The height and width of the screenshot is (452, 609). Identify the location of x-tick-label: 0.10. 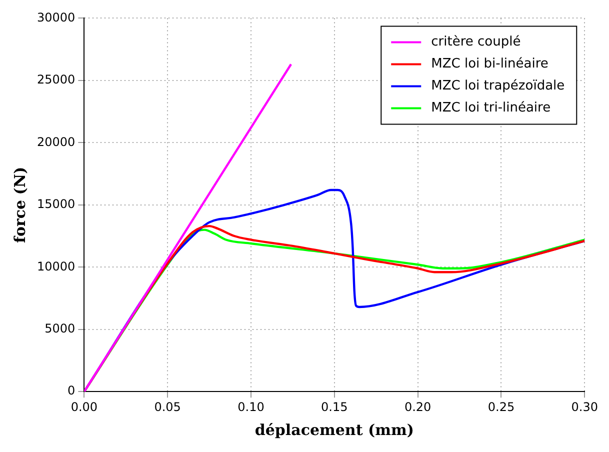
(251, 407).